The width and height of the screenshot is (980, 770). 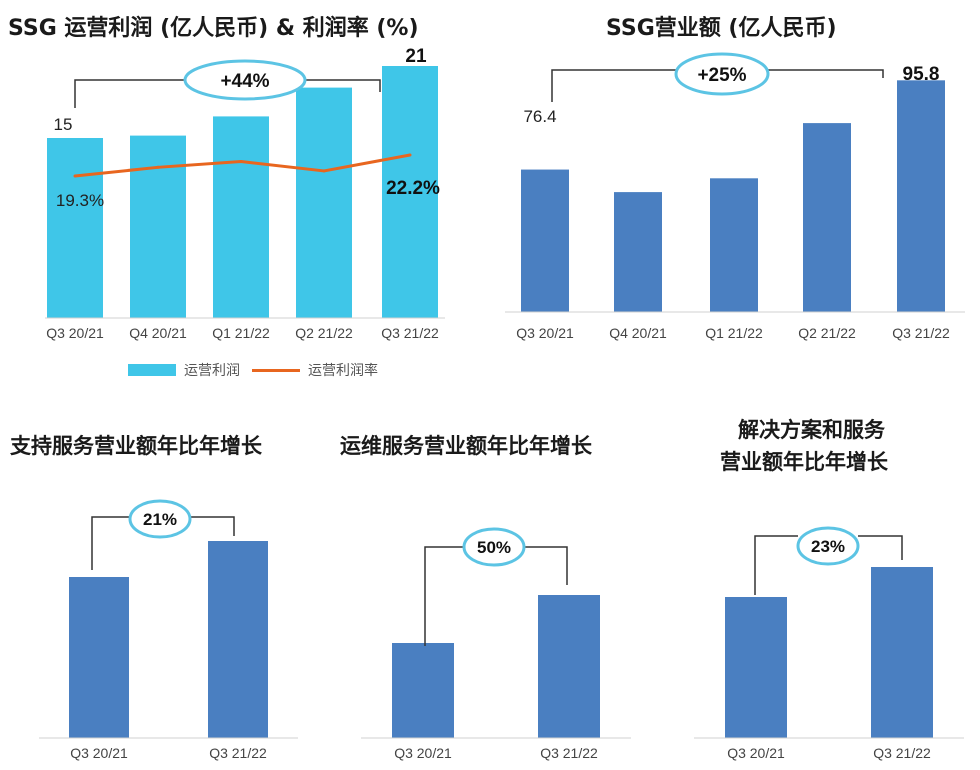 I want to click on legend-label-bar: 运营利润, so click(x=212, y=371).